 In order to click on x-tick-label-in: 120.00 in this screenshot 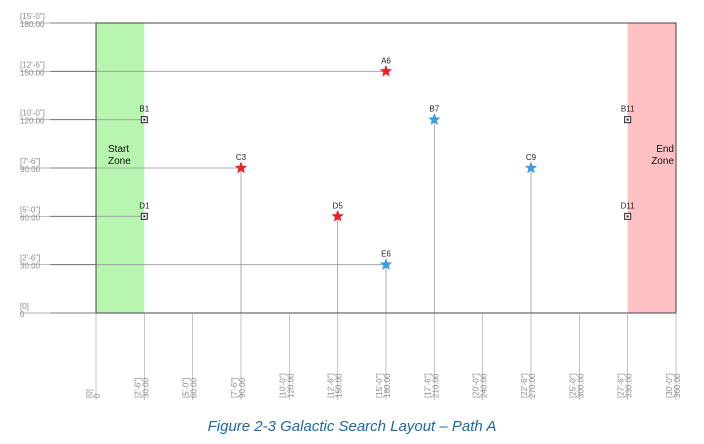, I will do `click(290, 385)`.